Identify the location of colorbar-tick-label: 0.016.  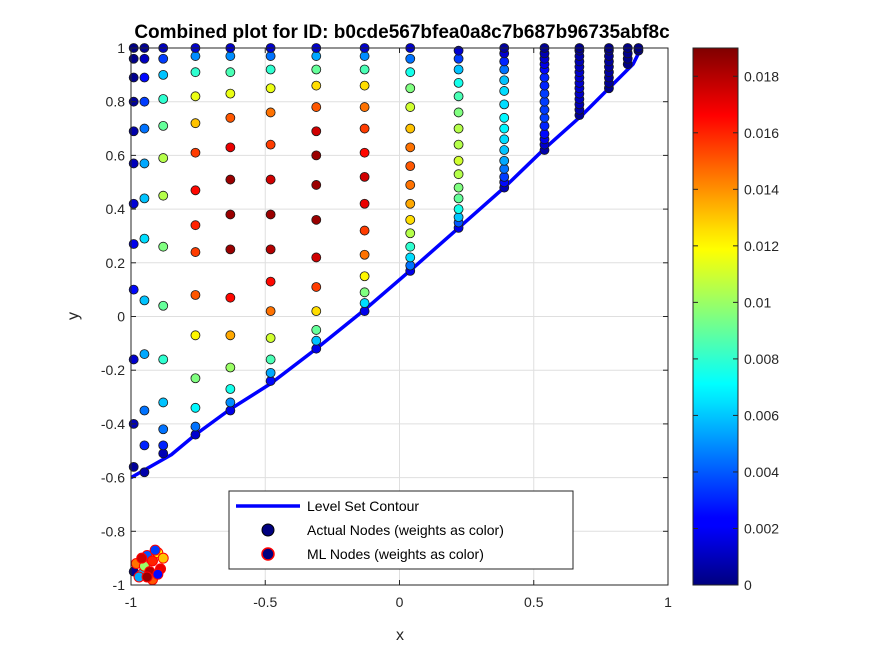
(761, 133).